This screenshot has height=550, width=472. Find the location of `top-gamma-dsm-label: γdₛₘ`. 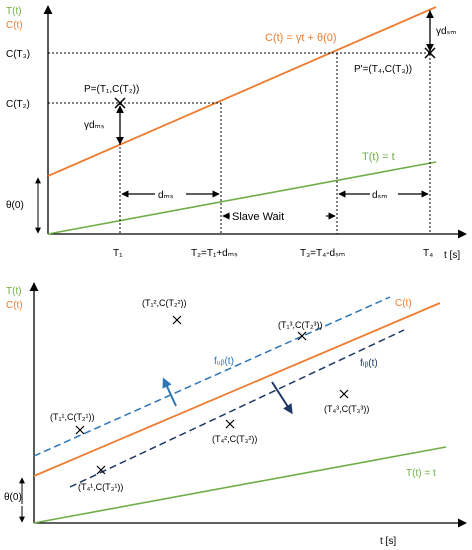

top-gamma-dsm-label: γdₛₘ is located at coordinates (446, 31).